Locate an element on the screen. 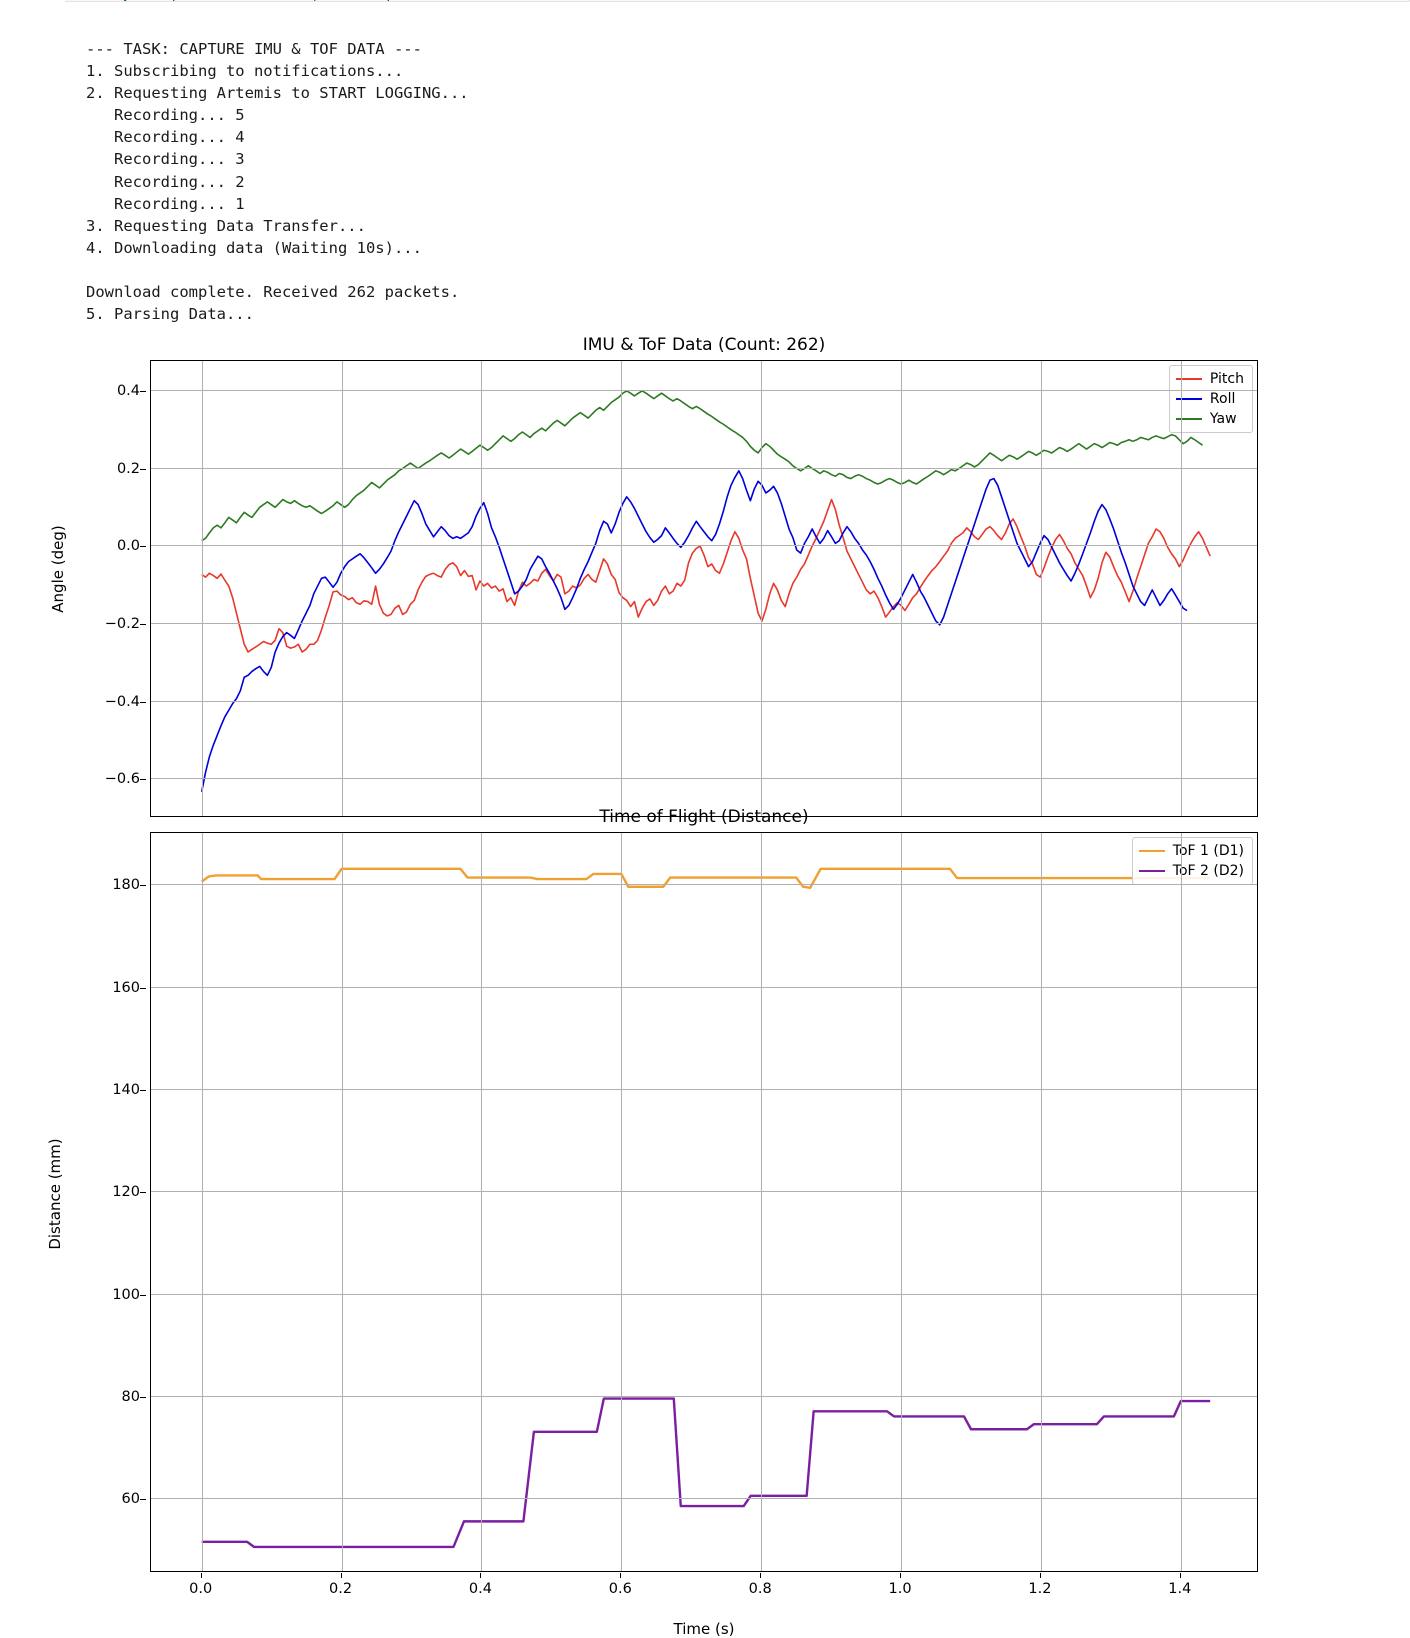 The height and width of the screenshot is (1638, 1410). legend-item: ToF 1 (D1) is located at coordinates (1191, 851).